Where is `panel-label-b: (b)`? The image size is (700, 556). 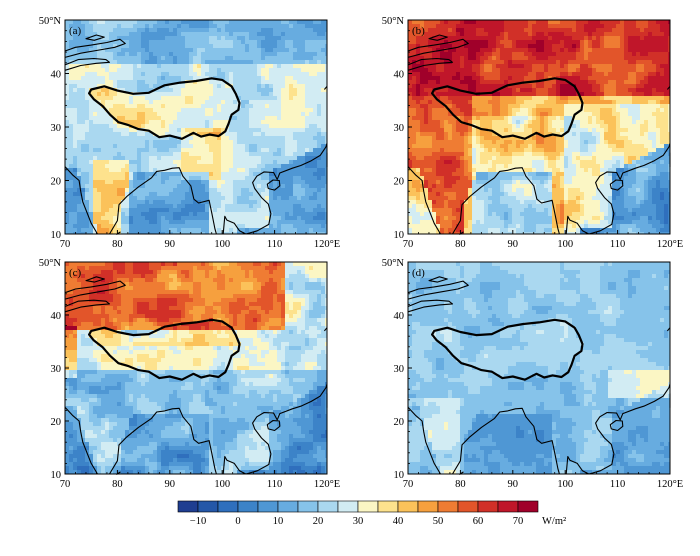
panel-label-b: (b) is located at coordinates (418, 31).